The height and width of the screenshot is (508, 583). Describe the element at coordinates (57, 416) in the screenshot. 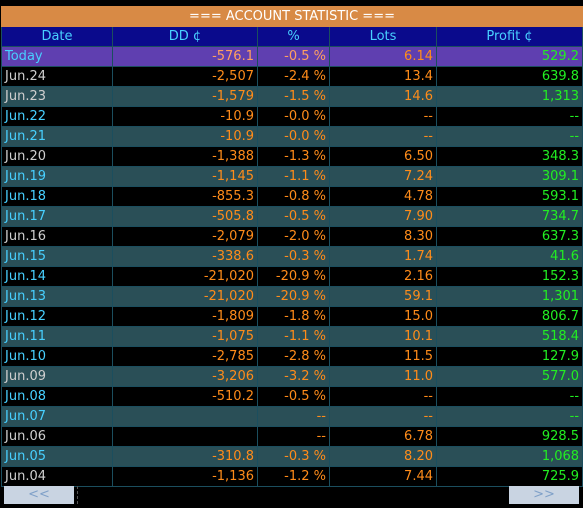

I see `cell-date: Jun.07` at that location.